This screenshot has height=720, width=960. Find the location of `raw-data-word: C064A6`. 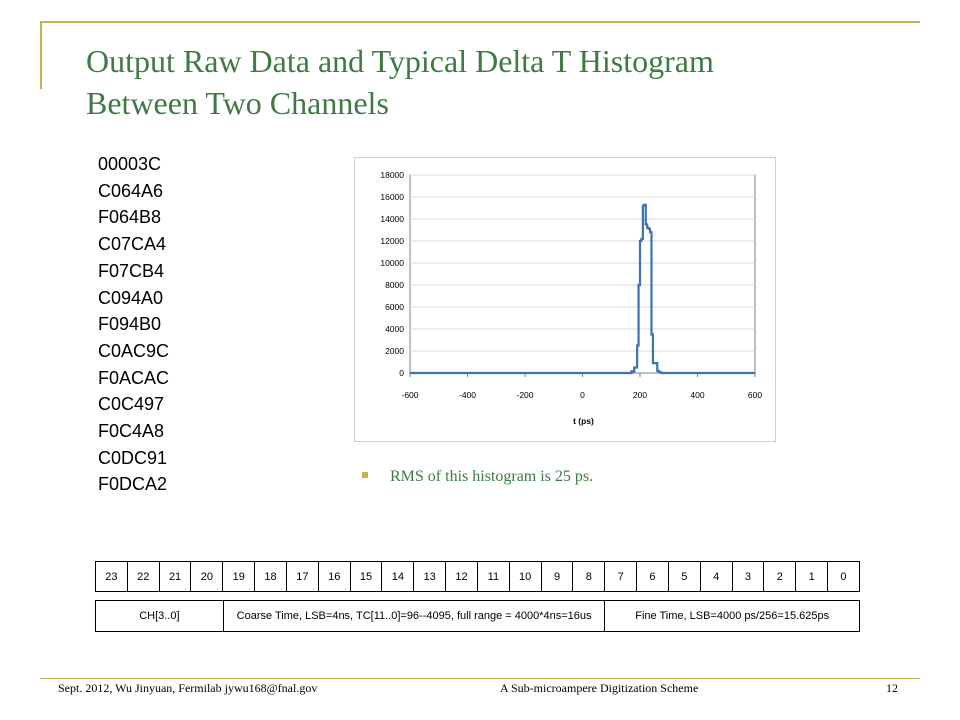

raw-data-word: C064A6 is located at coordinates (131, 190).